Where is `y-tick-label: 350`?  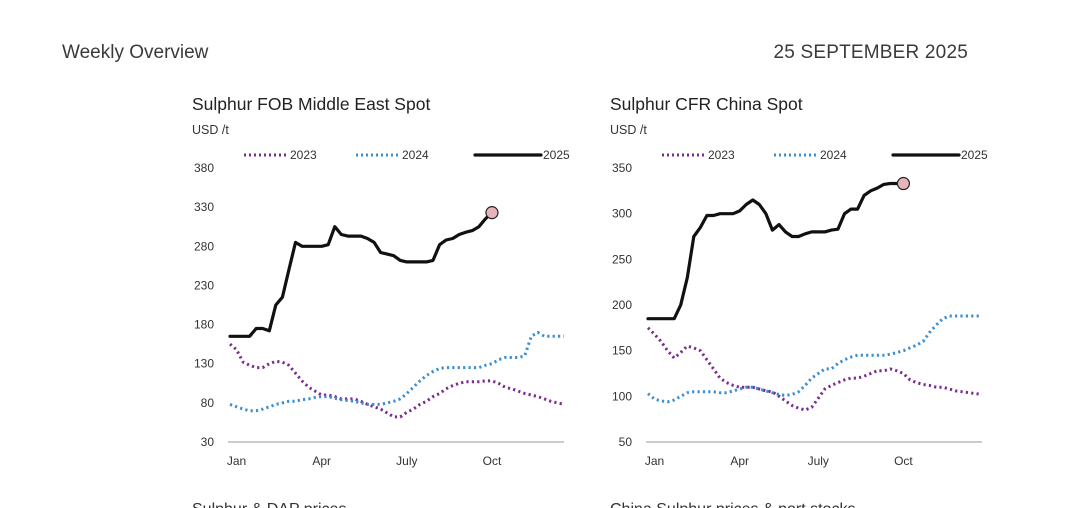
y-tick-label: 350 is located at coordinates (622, 168).